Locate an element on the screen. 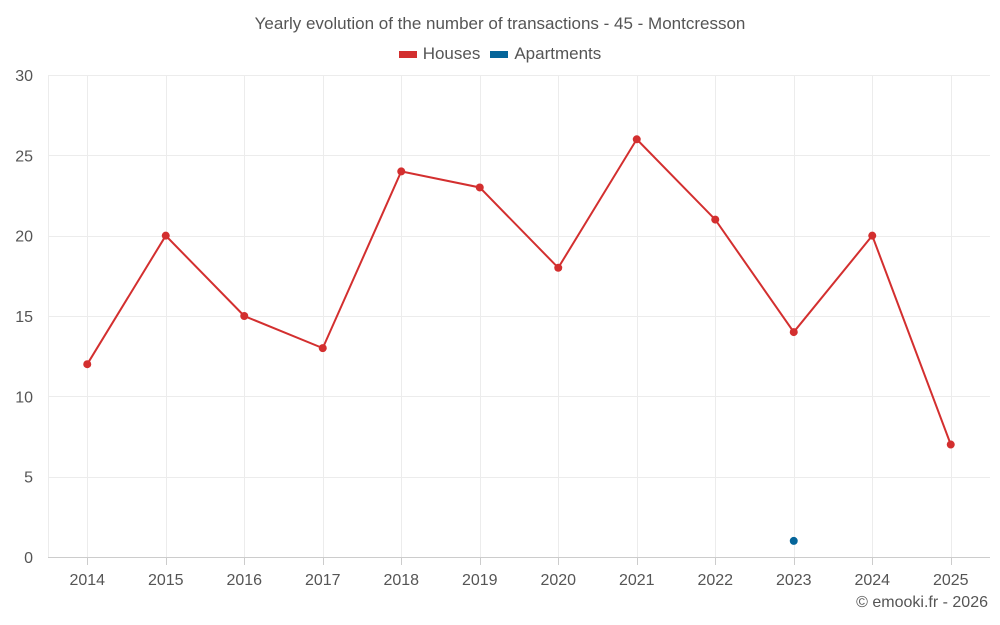 Image resolution: width=1000 pixels, height=625 pixels. legend: Houses Apartments is located at coordinates (500, 54).